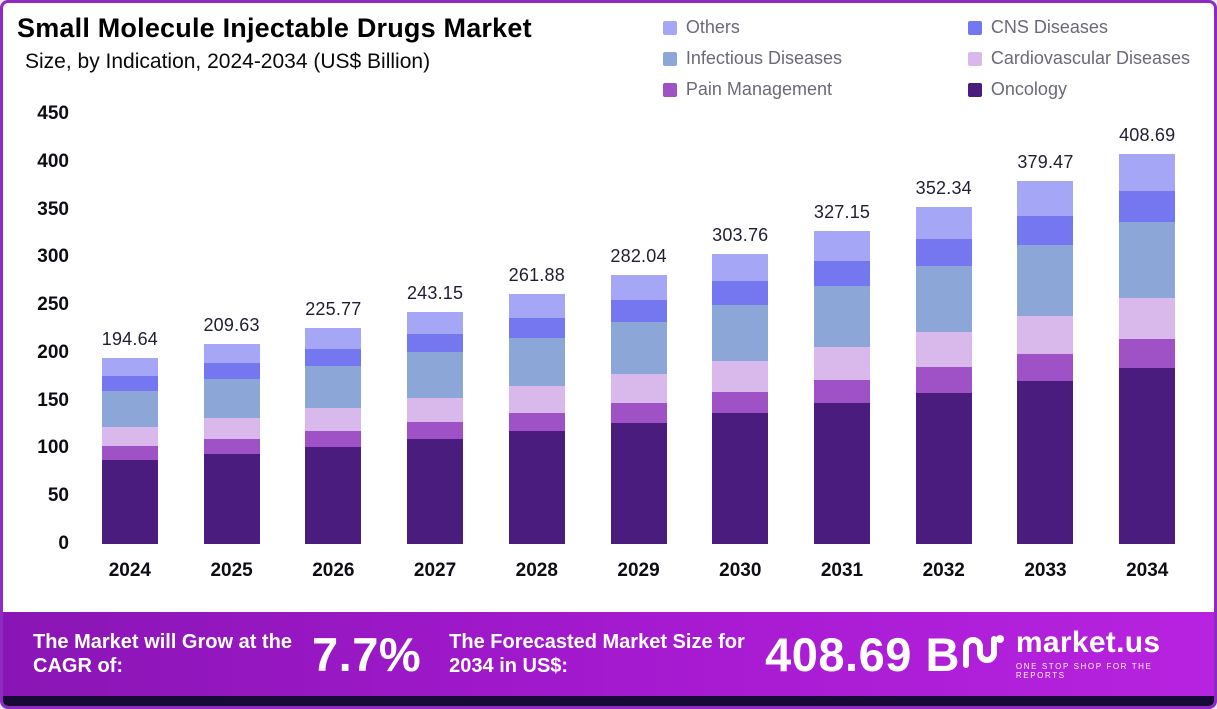  Describe the element at coordinates (231, 324) in the screenshot. I see `bar-total-label: 209.63` at that location.